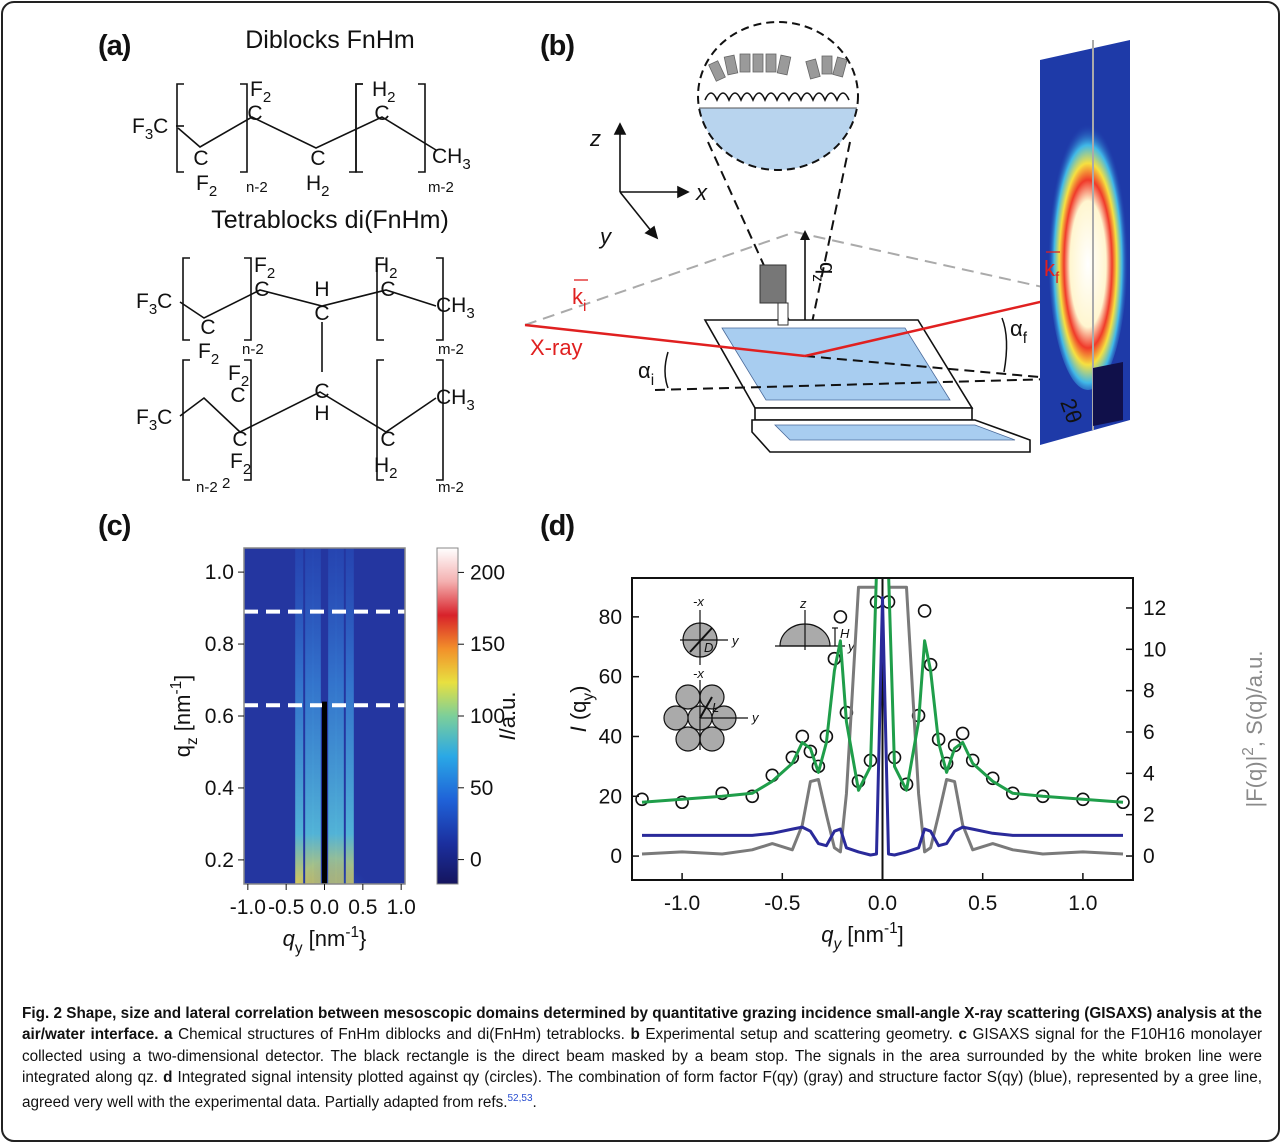  Describe the element at coordinates (652, 380) in the screenshot. I see `label-part: i` at that location.